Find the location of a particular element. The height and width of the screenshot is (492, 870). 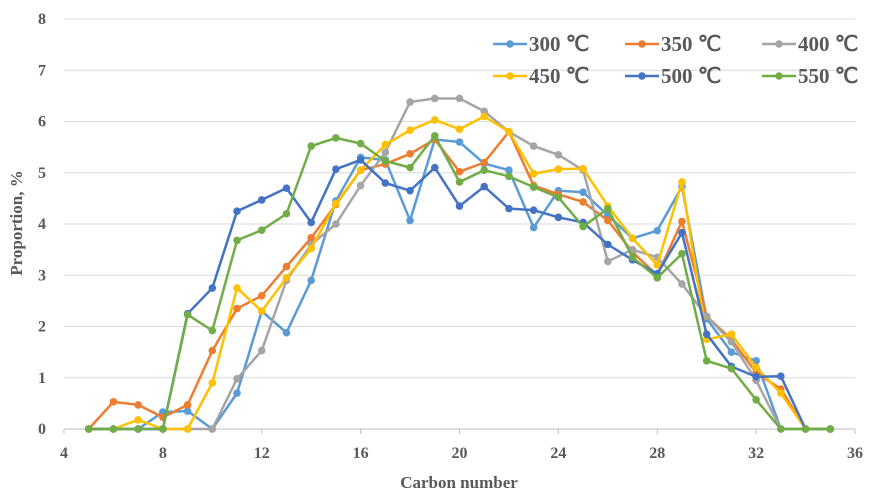

legend-item-0: 300 ℃ is located at coordinates (541, 44).